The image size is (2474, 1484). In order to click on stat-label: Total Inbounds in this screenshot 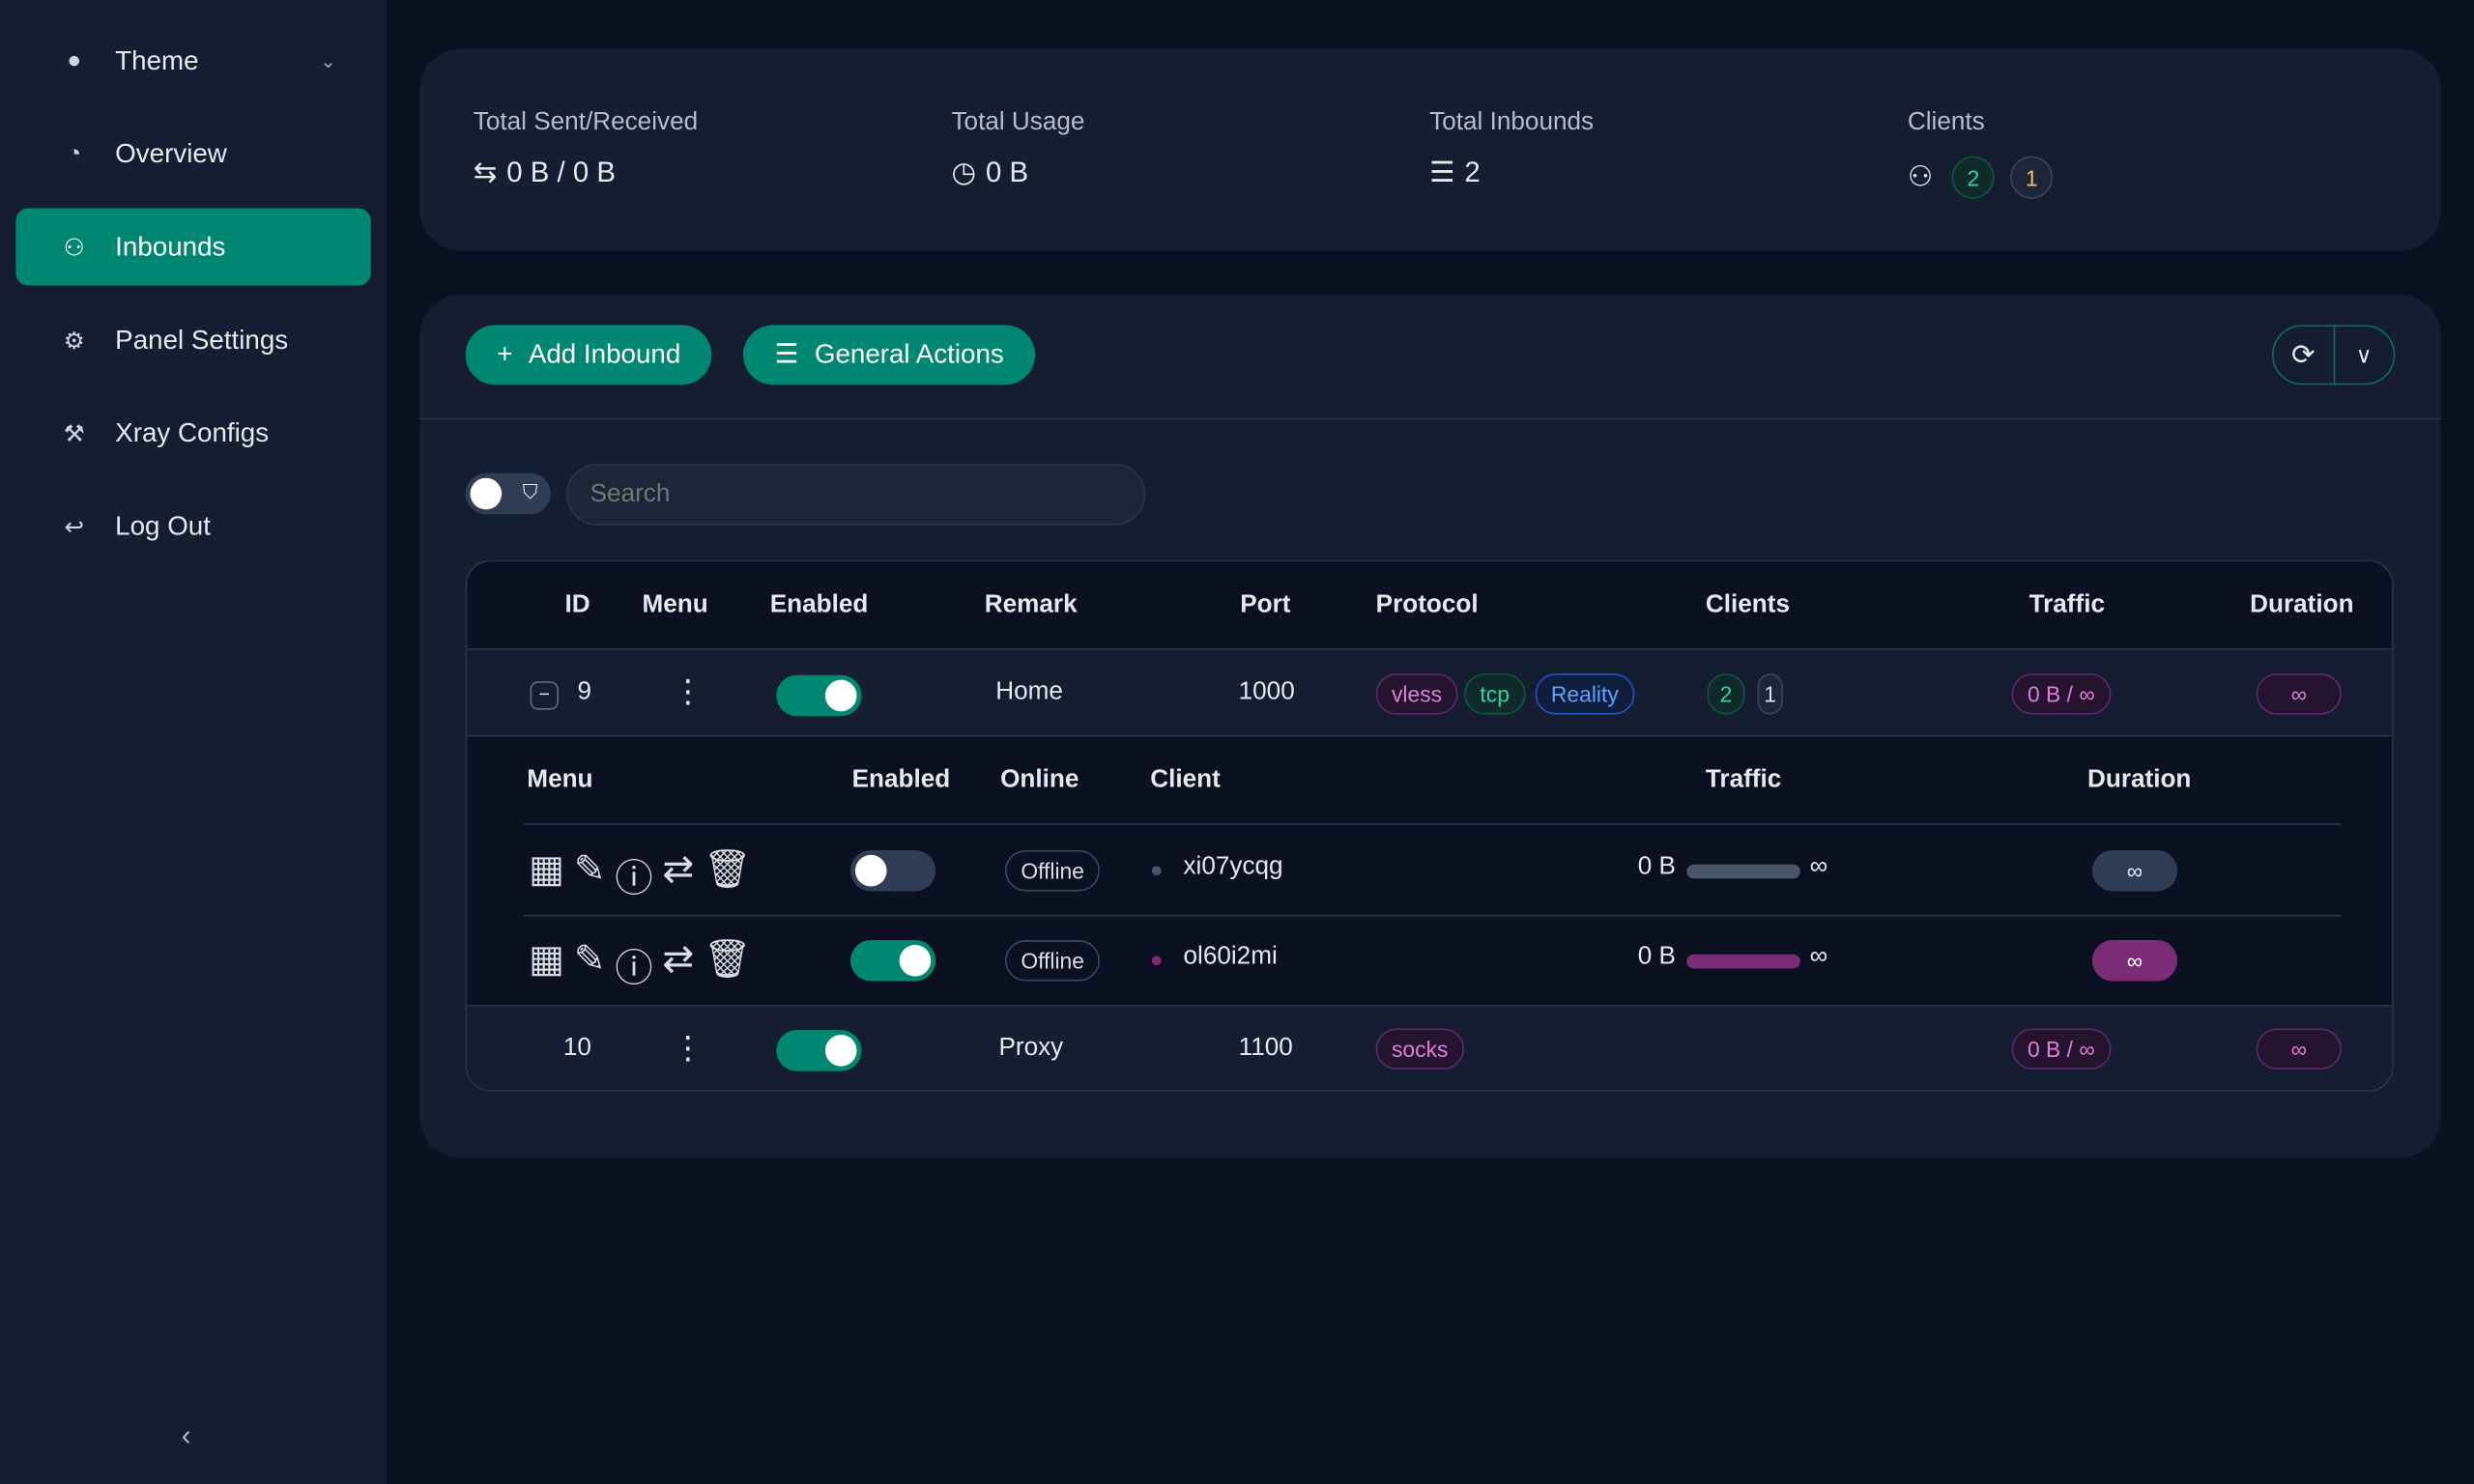, I will do `click(1512, 122)`.